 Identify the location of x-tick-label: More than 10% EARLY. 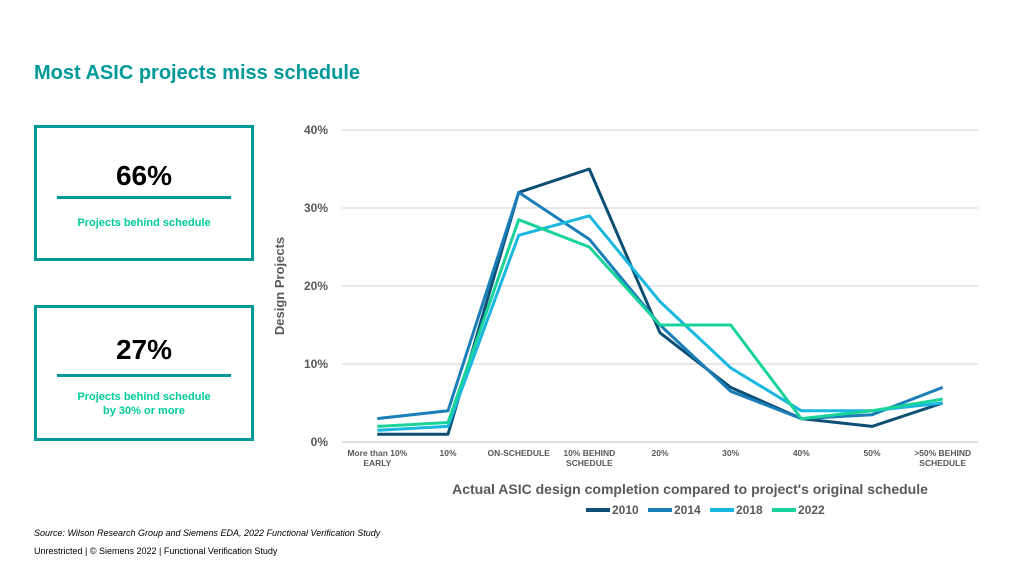
(377, 458).